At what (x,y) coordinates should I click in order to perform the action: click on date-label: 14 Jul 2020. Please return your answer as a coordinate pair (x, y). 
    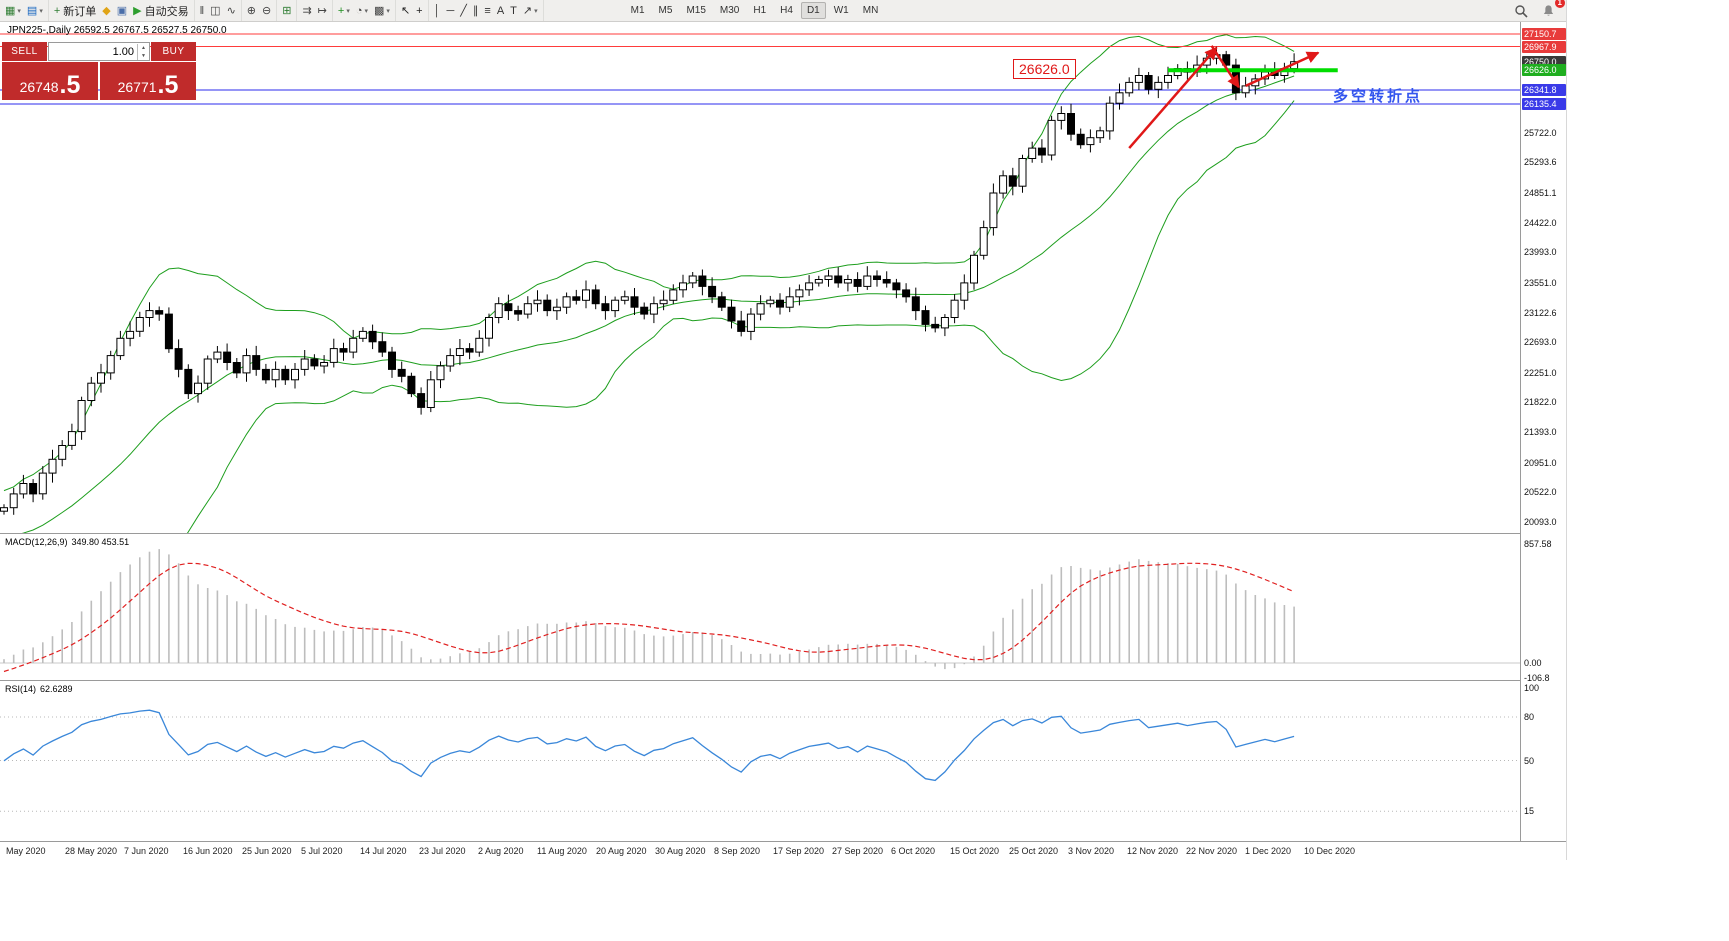
    Looking at the image, I should click on (383, 851).